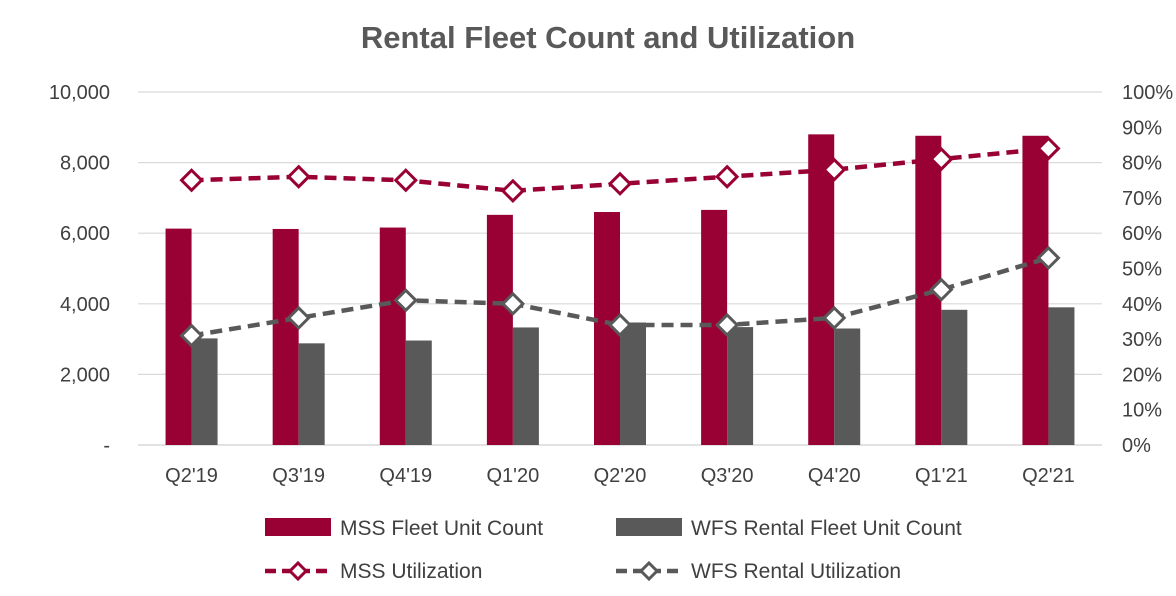 This screenshot has width=1176, height=596. Describe the element at coordinates (191, 476) in the screenshot. I see `x-tick-label: Q2'19` at that location.